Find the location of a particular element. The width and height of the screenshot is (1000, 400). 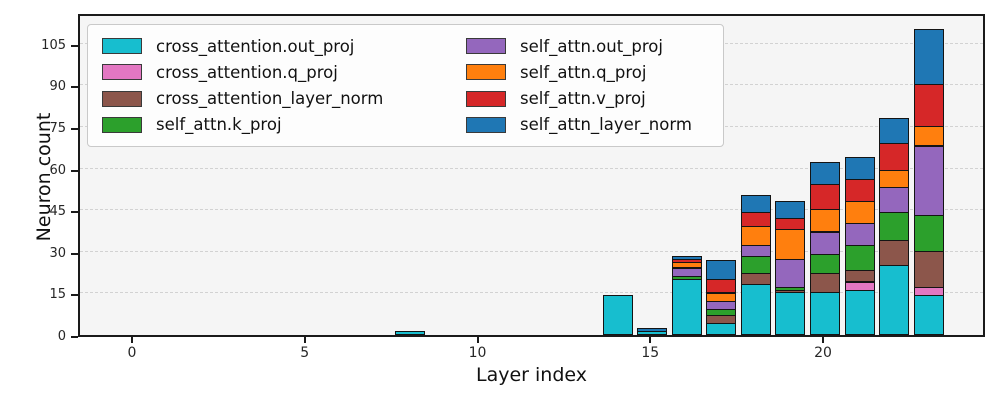

legend-item-self_attn.q_proj: self_attn.q_proj is located at coordinates (589, 72).